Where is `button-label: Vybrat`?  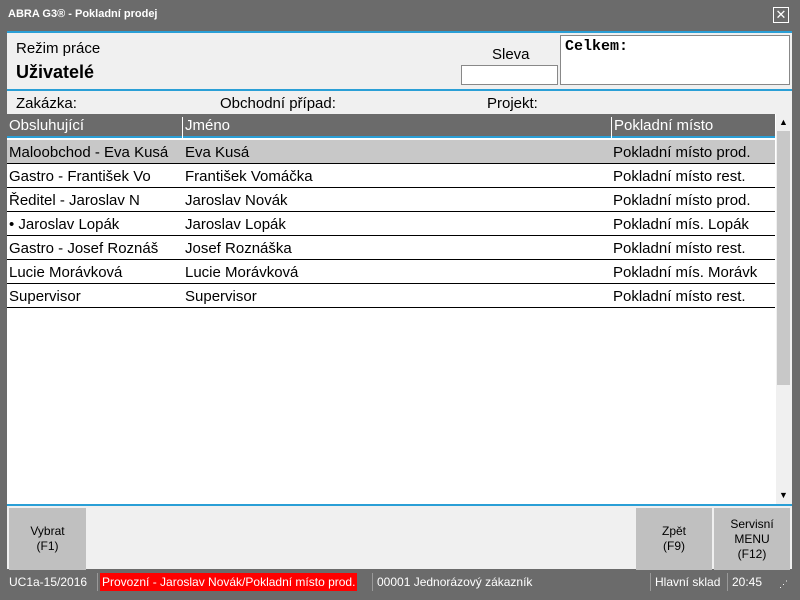
button-label: Vybrat is located at coordinates (47, 531).